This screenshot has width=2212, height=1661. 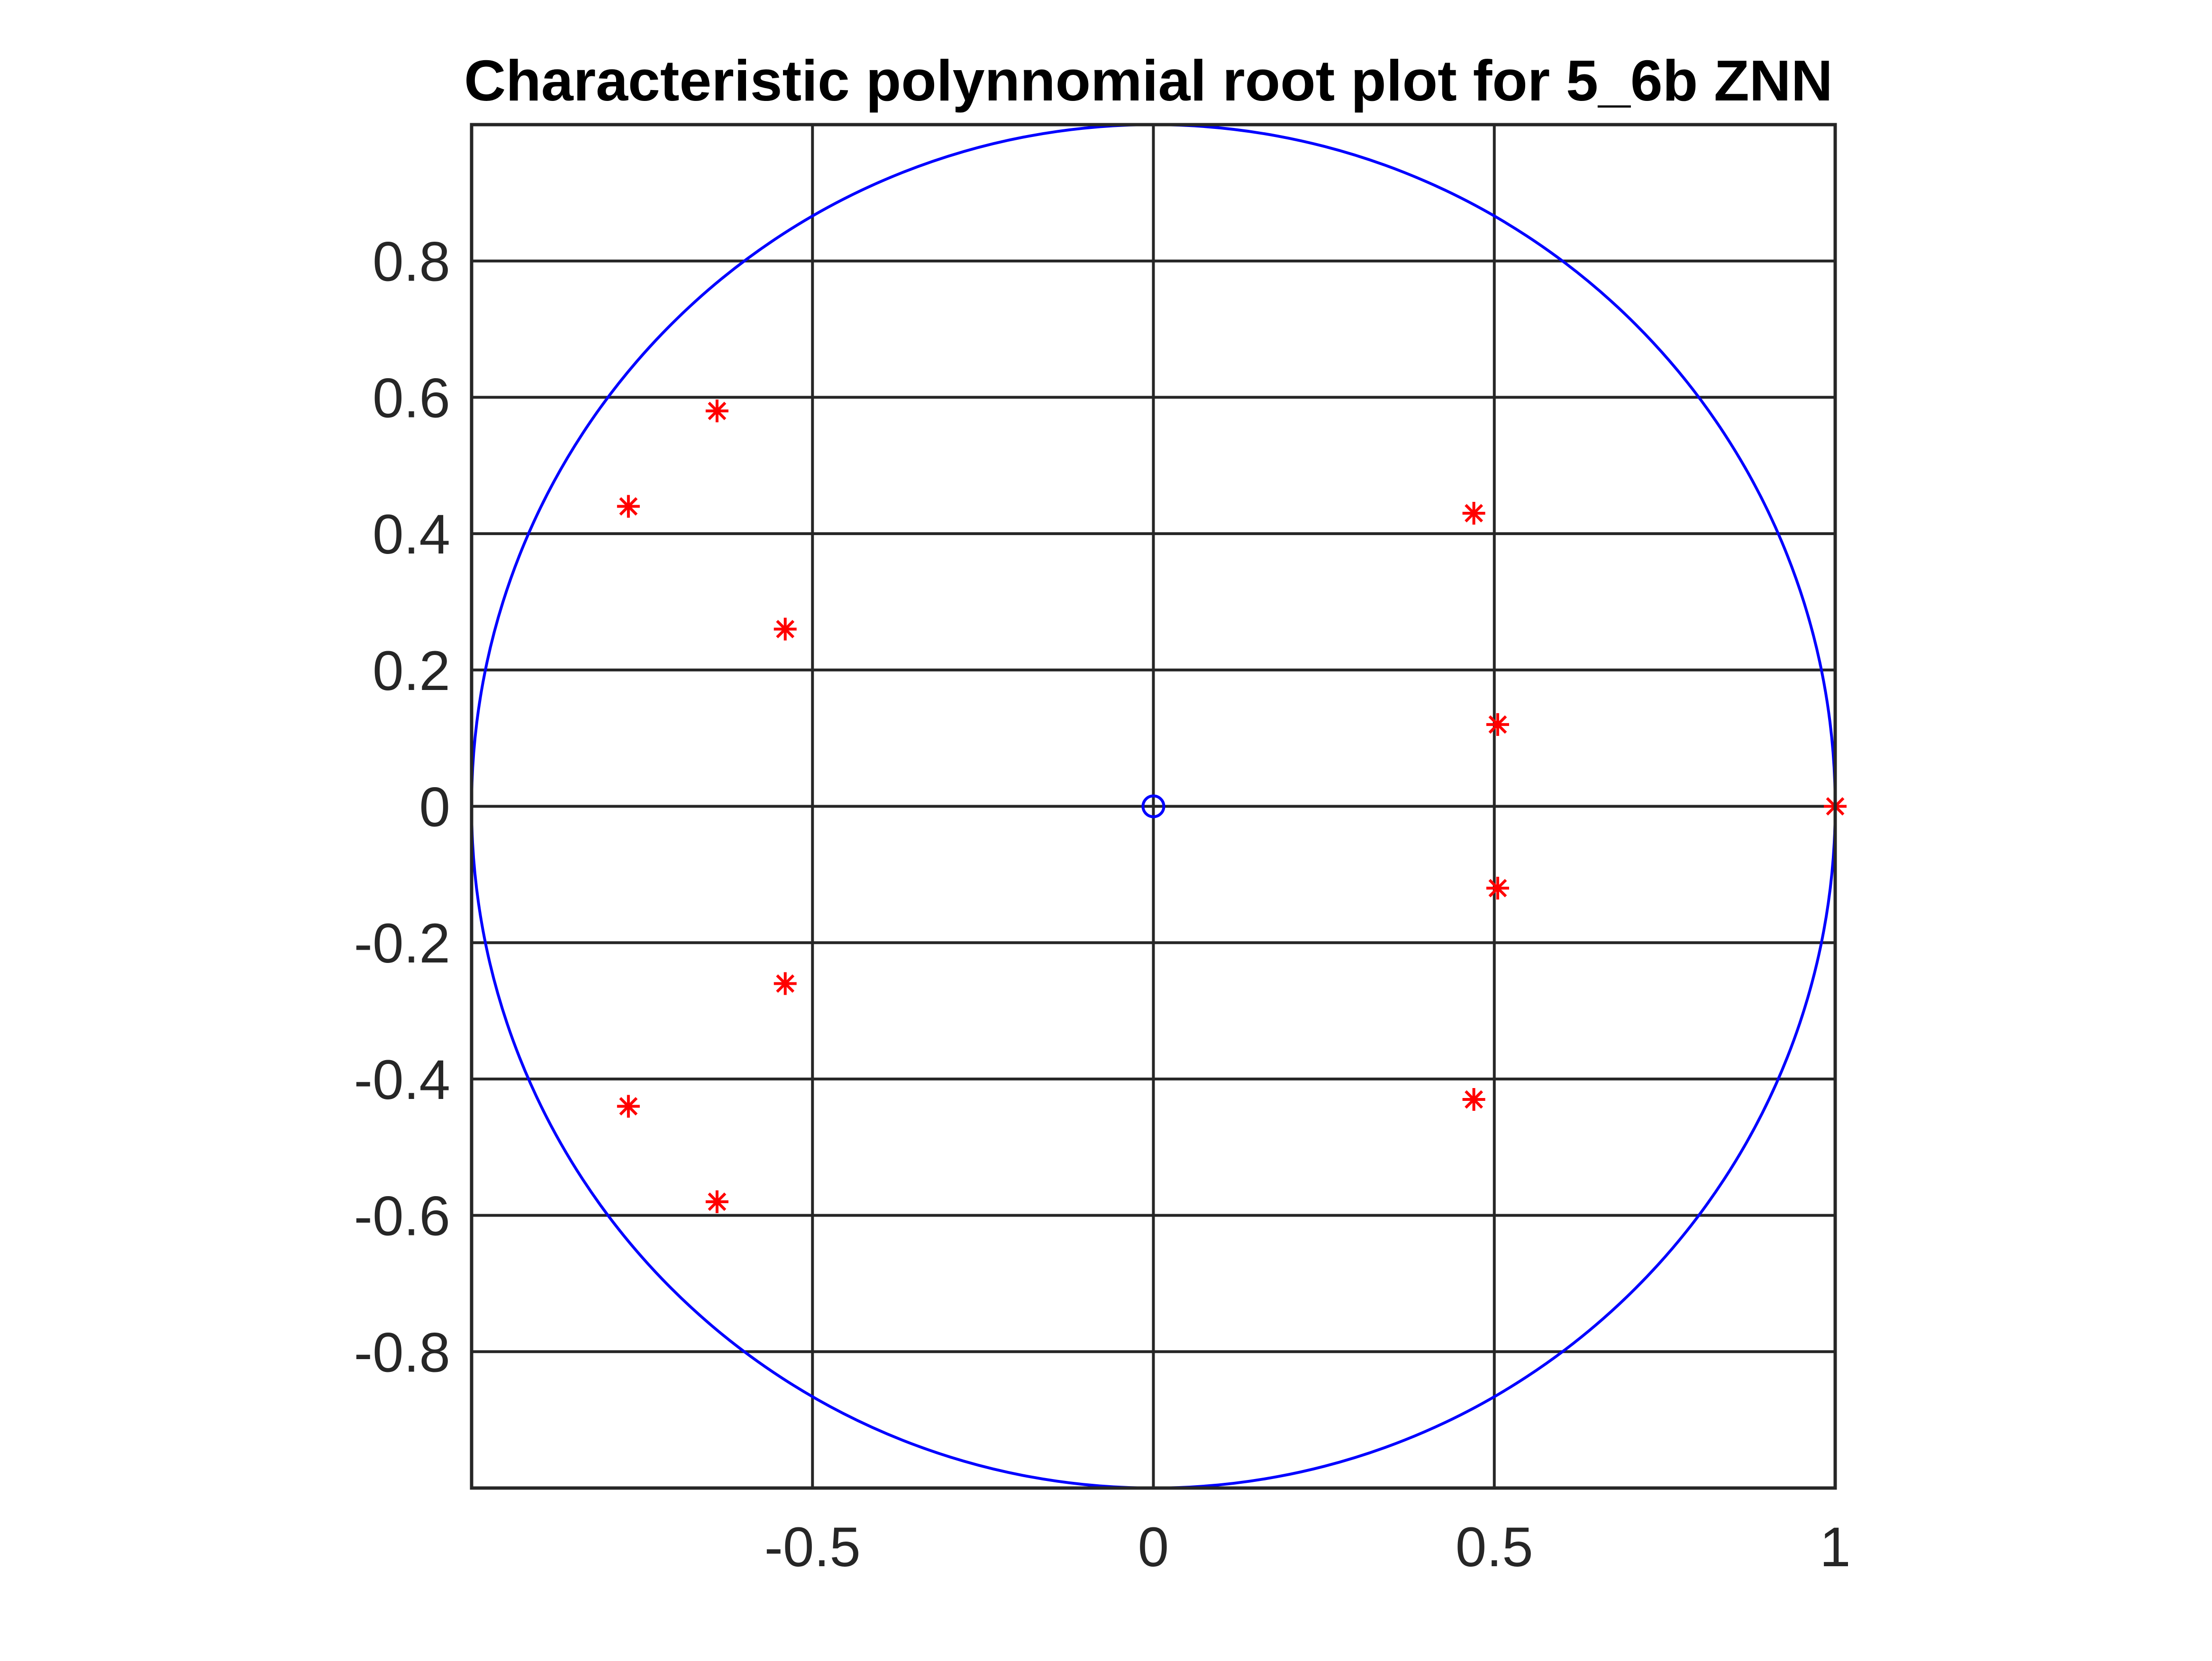 I want to click on y-tick-label: -0.6, so click(x=402, y=1216).